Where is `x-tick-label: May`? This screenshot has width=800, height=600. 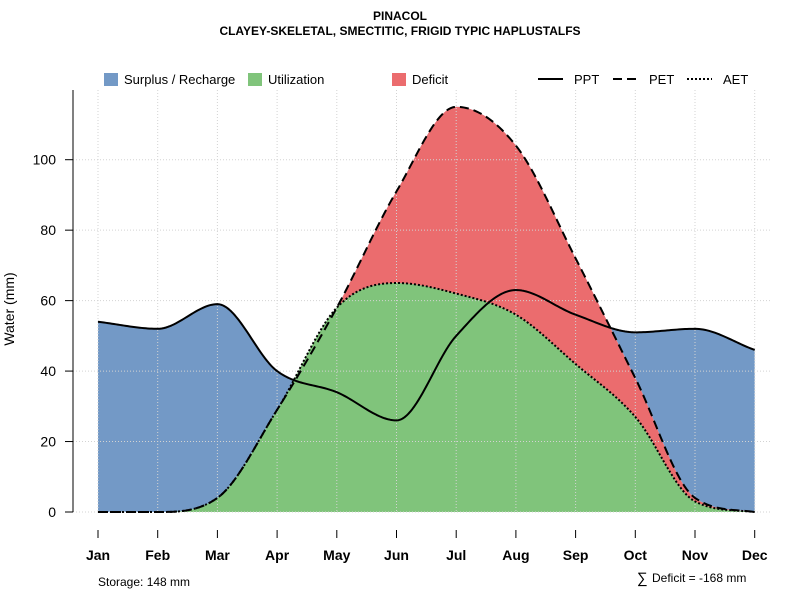 x-tick-label: May is located at coordinates (336, 555).